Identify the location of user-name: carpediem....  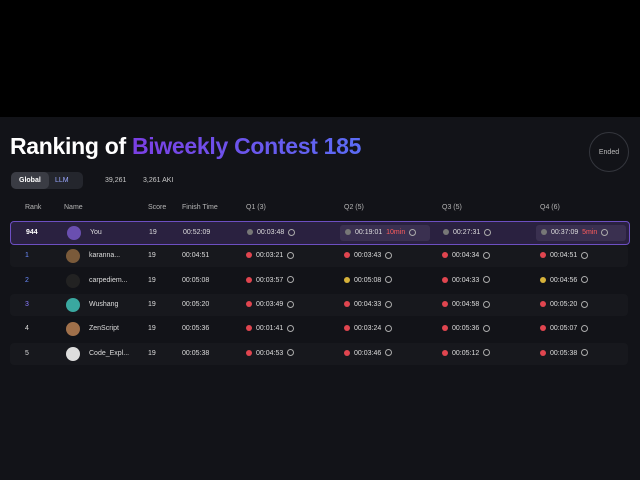
(108, 280).